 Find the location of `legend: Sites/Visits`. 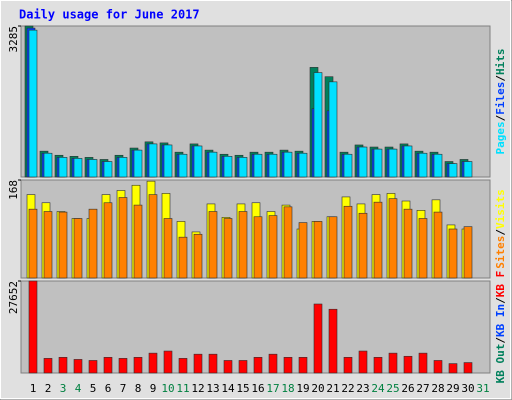

legend: Sites/Visits is located at coordinates (500, 229).